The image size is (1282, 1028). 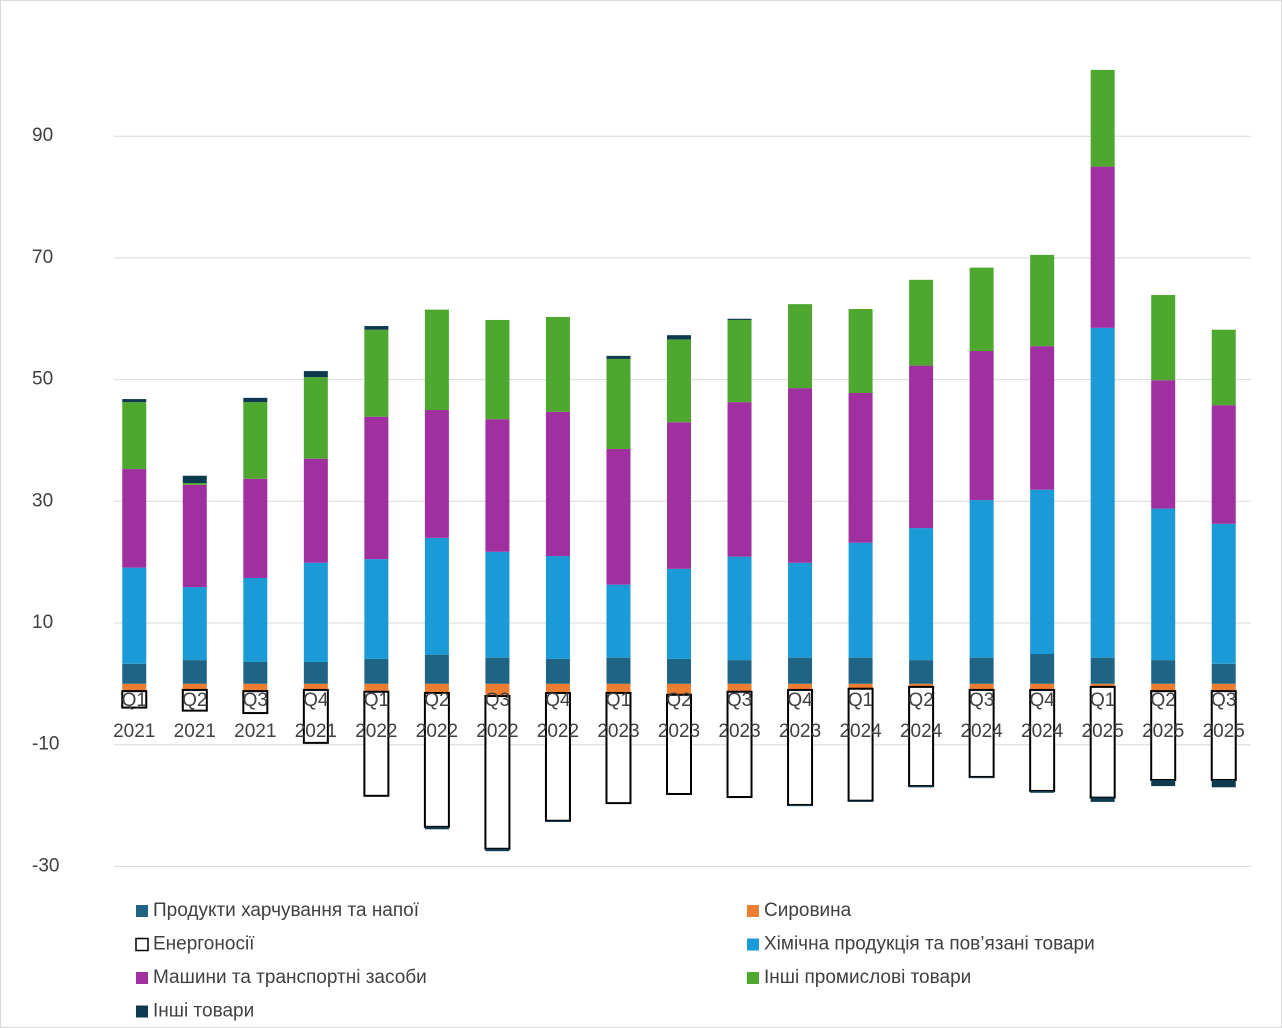 What do you see at coordinates (497, 716) in the screenshot?
I see `x-tick-label: Q3 2022` at bounding box center [497, 716].